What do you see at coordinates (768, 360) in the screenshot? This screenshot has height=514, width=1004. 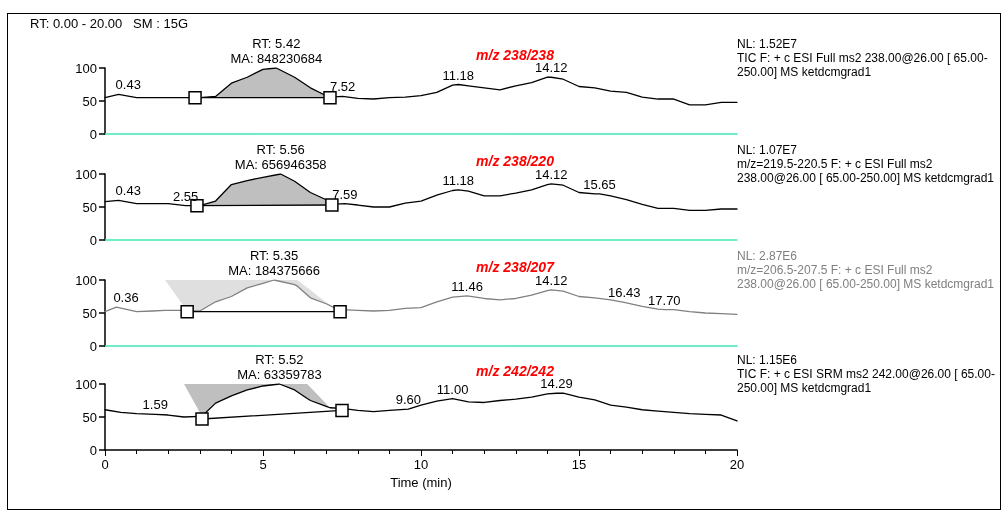 I see `text: NL: 1.15E6` at bounding box center [768, 360].